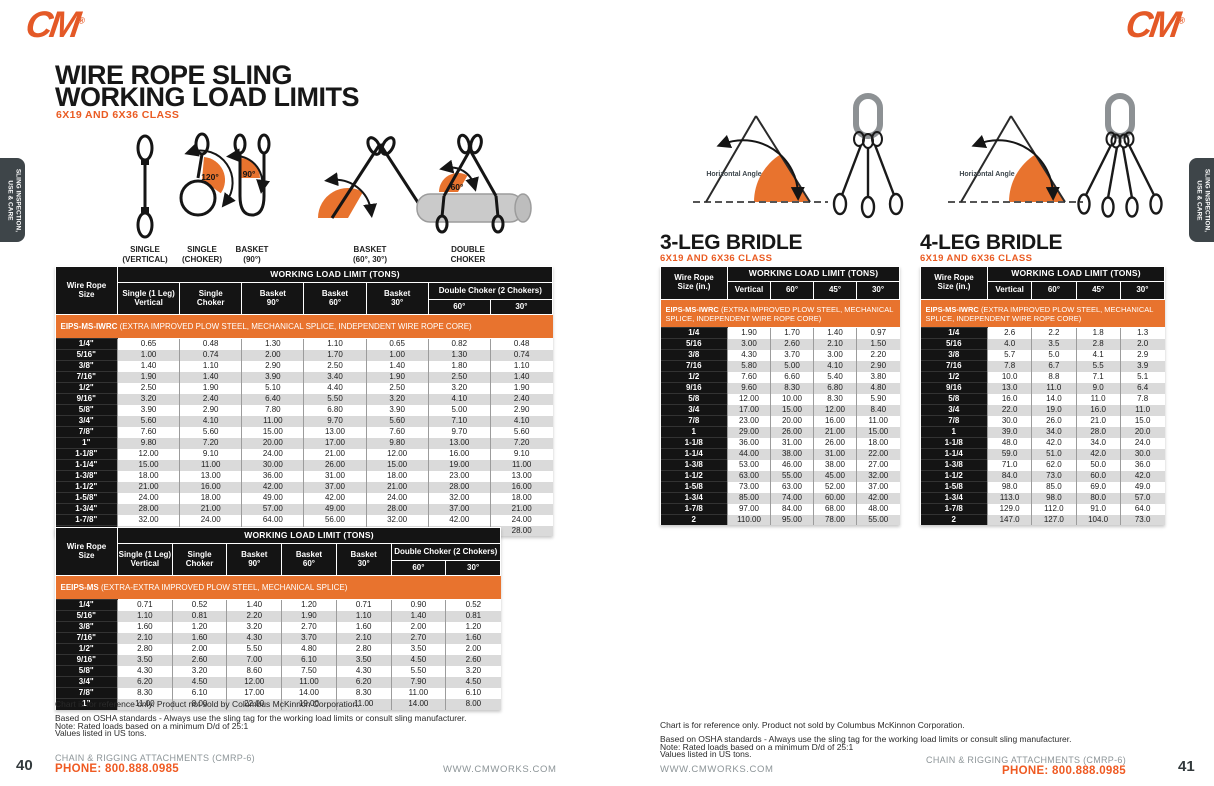 The image size is (1214, 786). Describe the element at coordinates (272, 421) in the screenshot. I see `wll-value: 11.00` at that location.